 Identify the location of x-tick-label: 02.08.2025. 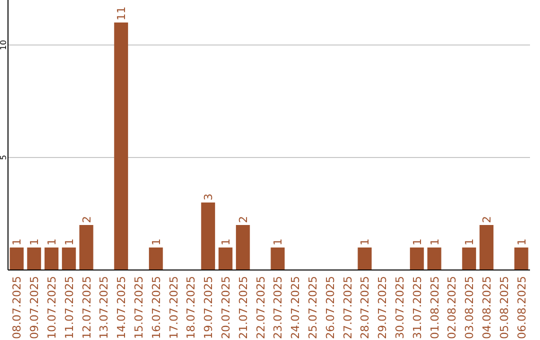
(452, 307).